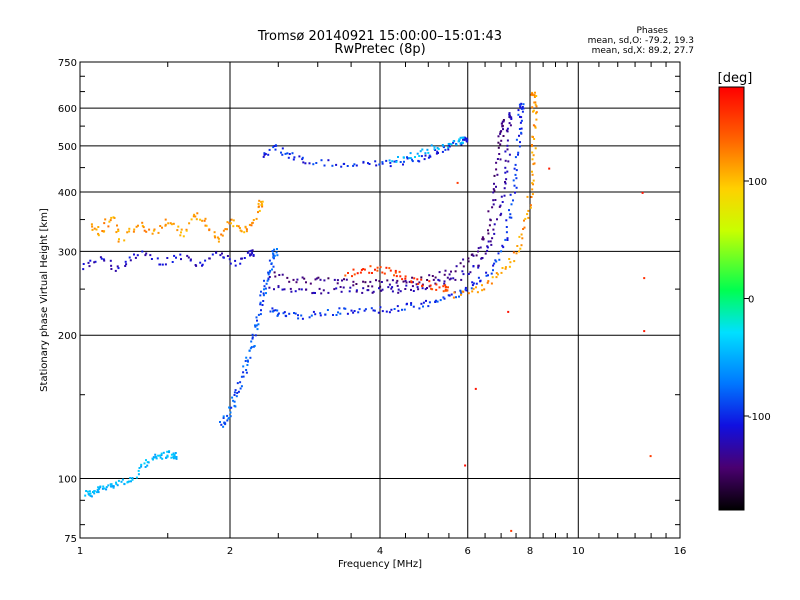 The image size is (800, 600). What do you see at coordinates (365, 152) in the screenshot?
I see `trace-F-upper` at bounding box center [365, 152].